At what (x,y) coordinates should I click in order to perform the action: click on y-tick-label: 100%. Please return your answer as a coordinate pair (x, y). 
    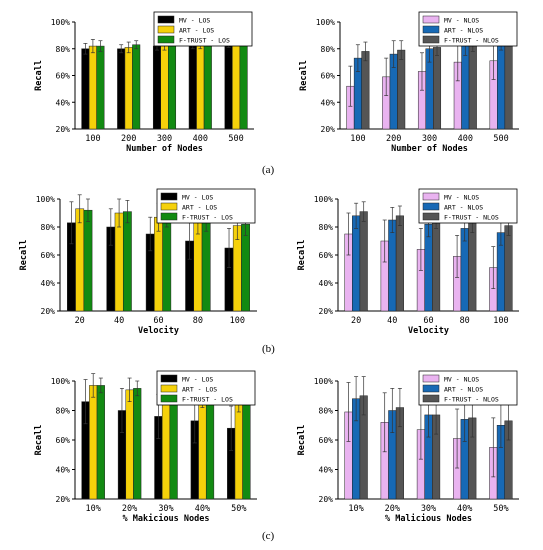
    Looking at the image, I should click on (60, 22).